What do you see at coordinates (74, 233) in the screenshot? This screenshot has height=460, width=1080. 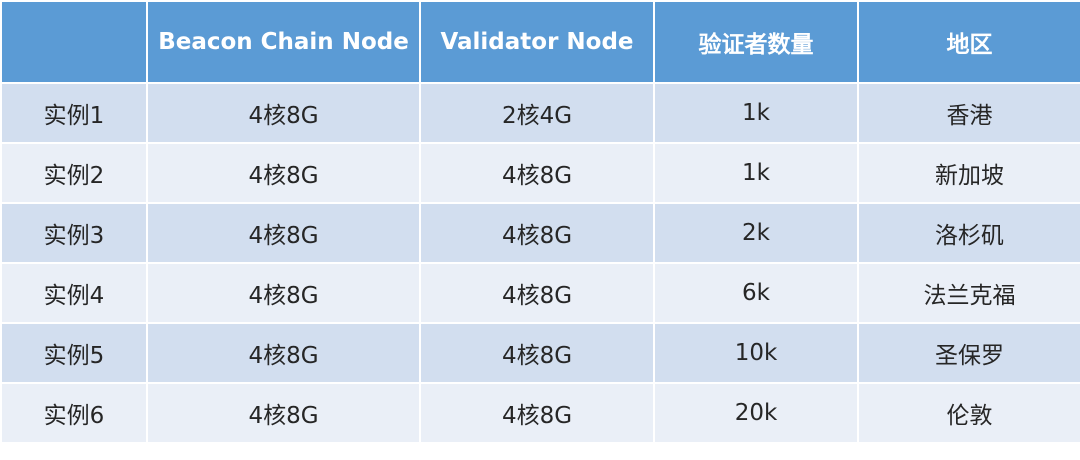 I see `instance-name-cell: 实例3` at bounding box center [74, 233].